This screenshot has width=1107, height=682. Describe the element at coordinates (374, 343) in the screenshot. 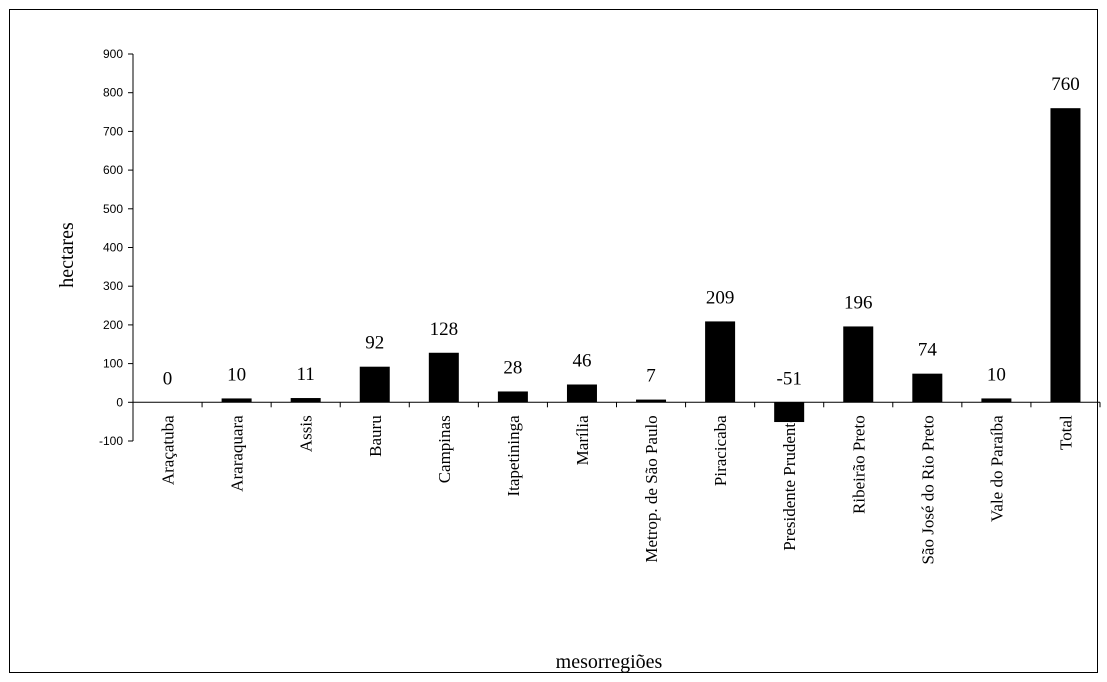

I see `data-label: 92` at that location.